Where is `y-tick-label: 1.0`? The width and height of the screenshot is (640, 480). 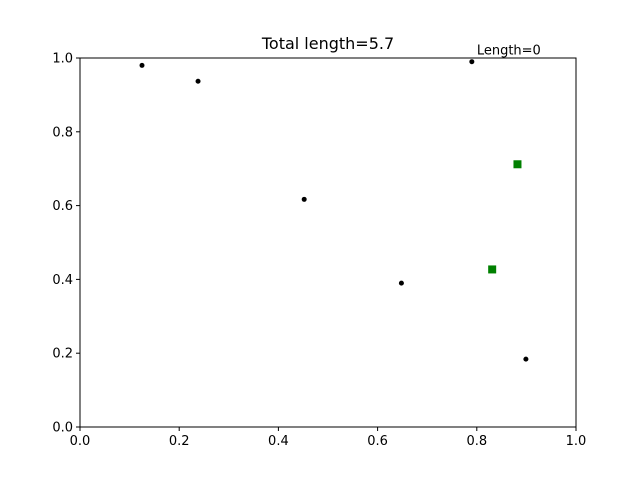
y-tick-label: 1.0 is located at coordinates (62, 59).